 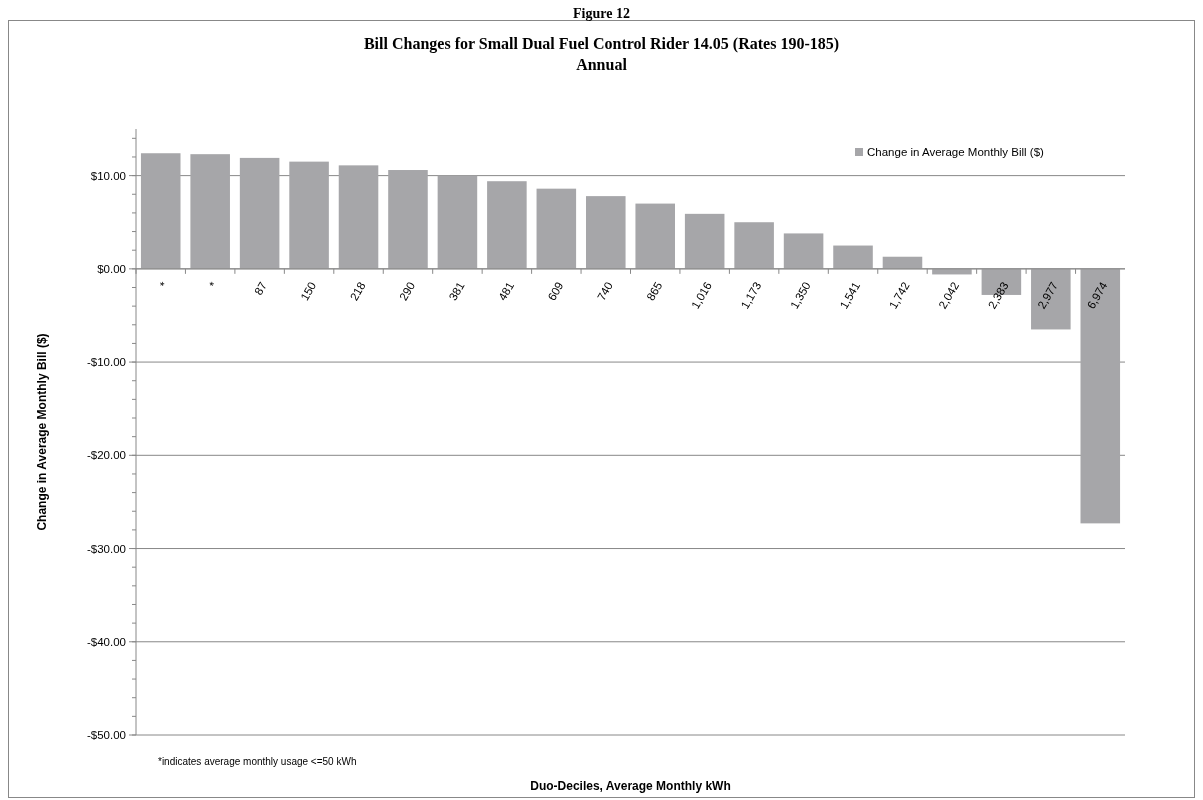 I want to click on x-tick-label: 740, so click(x=605, y=291).